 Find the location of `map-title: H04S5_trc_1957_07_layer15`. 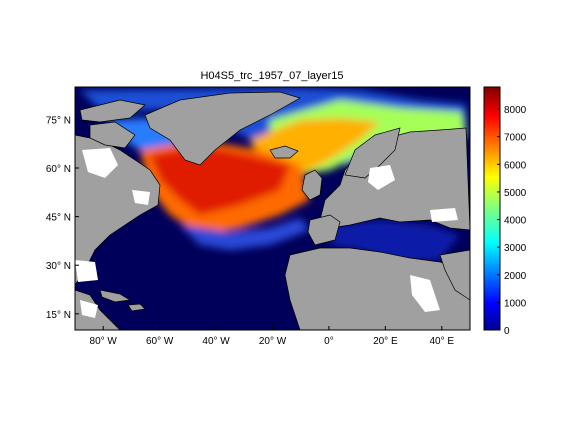

map-title: H04S5_trc_1957_07_layer15 is located at coordinates (271, 76).